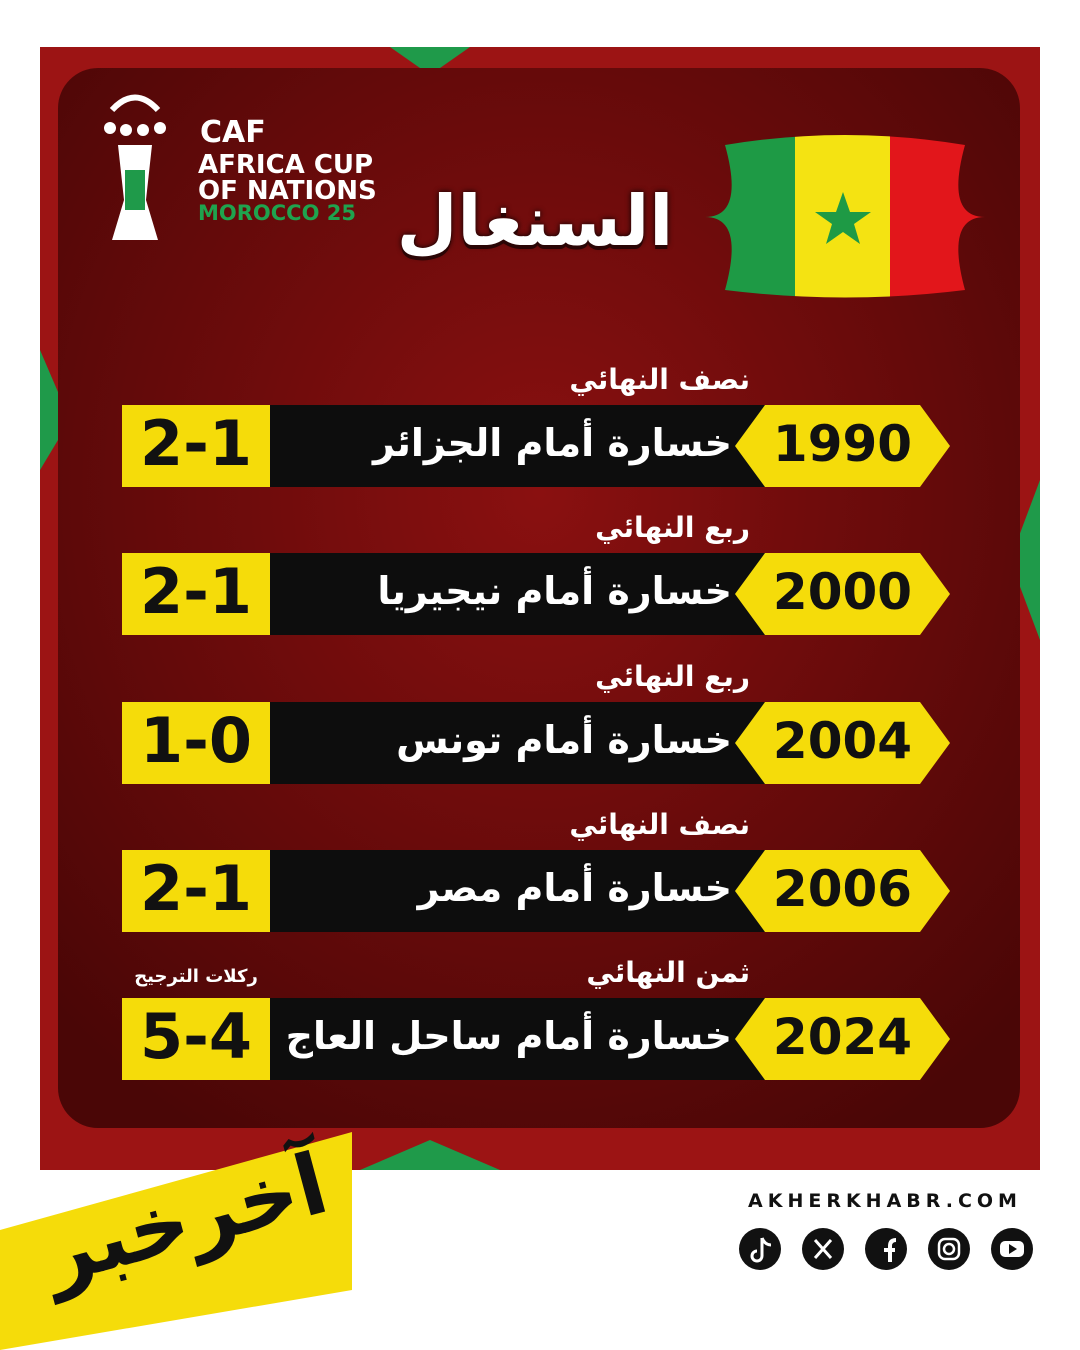  Describe the element at coordinates (564, 740) in the screenshot. I see `result-text: خسارة أمام تونس` at that location.